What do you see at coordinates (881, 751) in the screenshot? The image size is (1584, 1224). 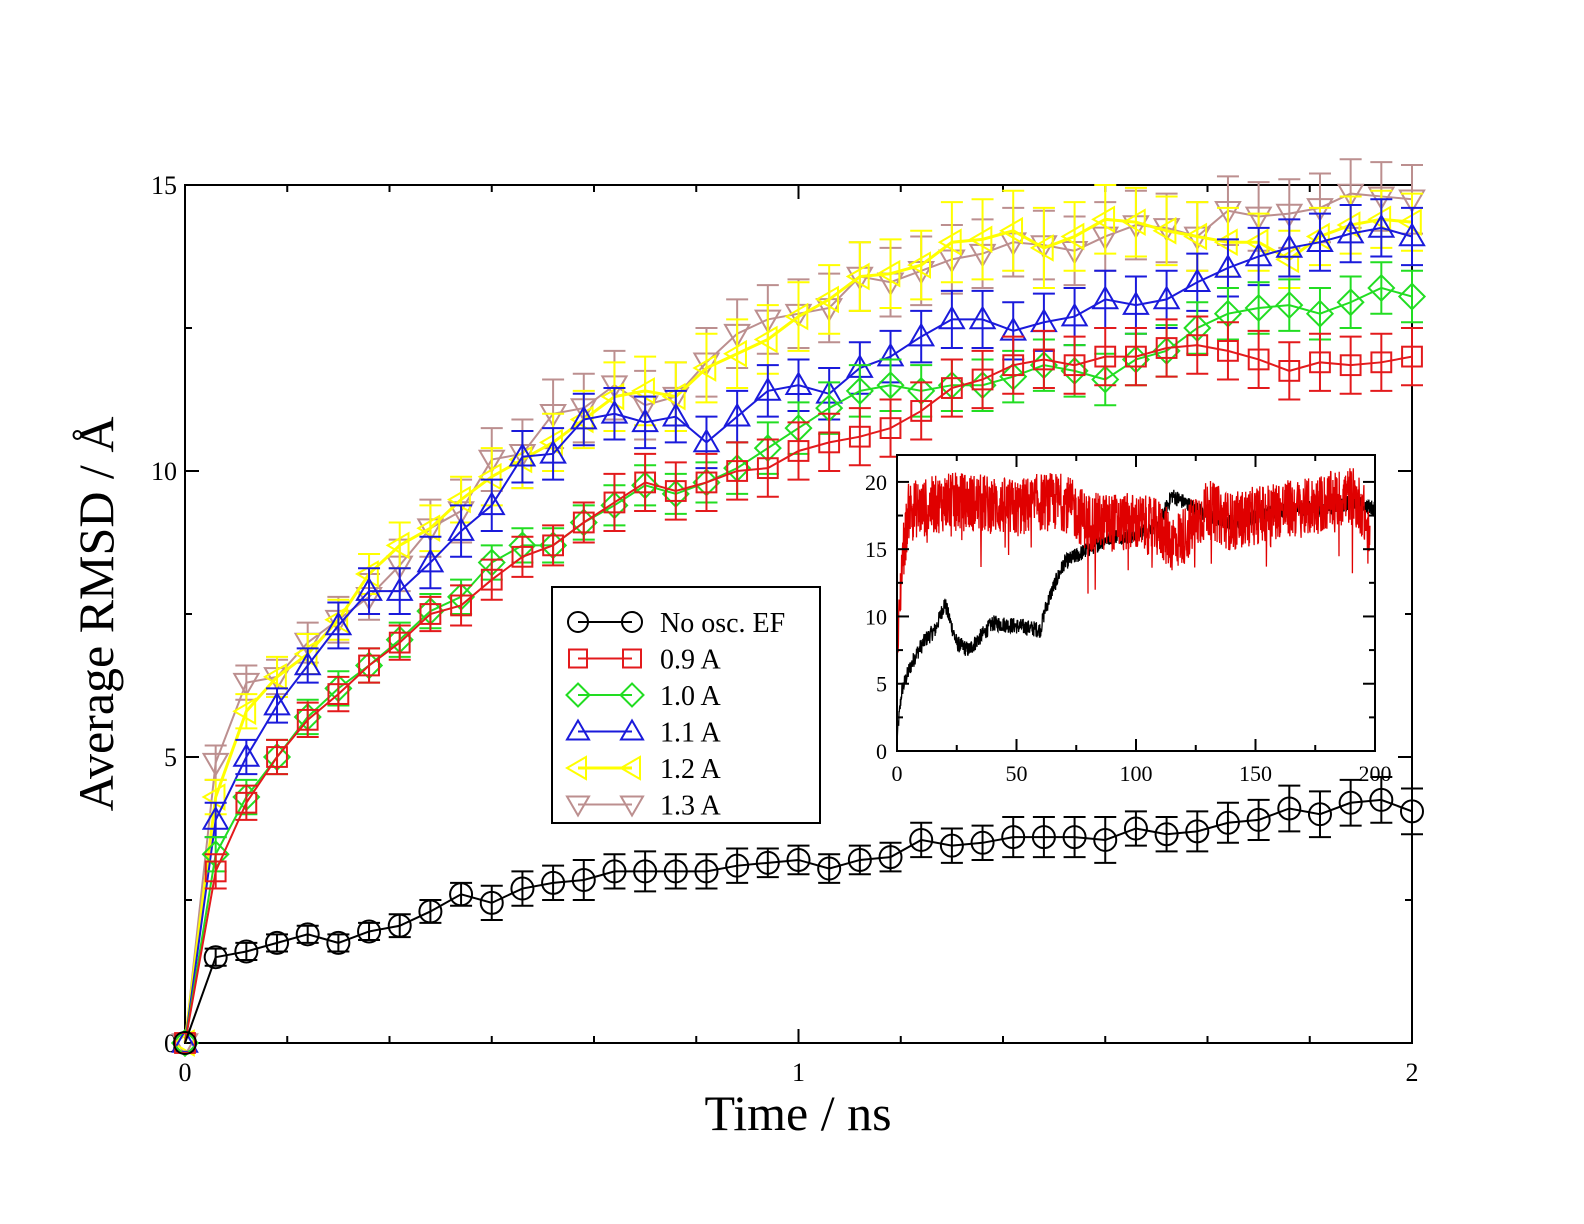 I see `inset-y-tick-label: 0` at bounding box center [881, 751].